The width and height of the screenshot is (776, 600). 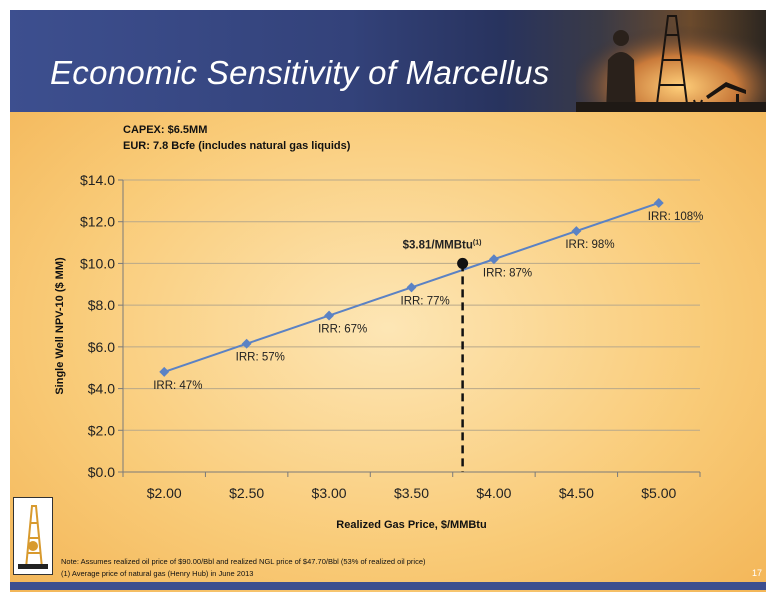 What do you see at coordinates (260, 358) in the screenshot?
I see `irr-data-label: IRR: 57%` at bounding box center [260, 358].